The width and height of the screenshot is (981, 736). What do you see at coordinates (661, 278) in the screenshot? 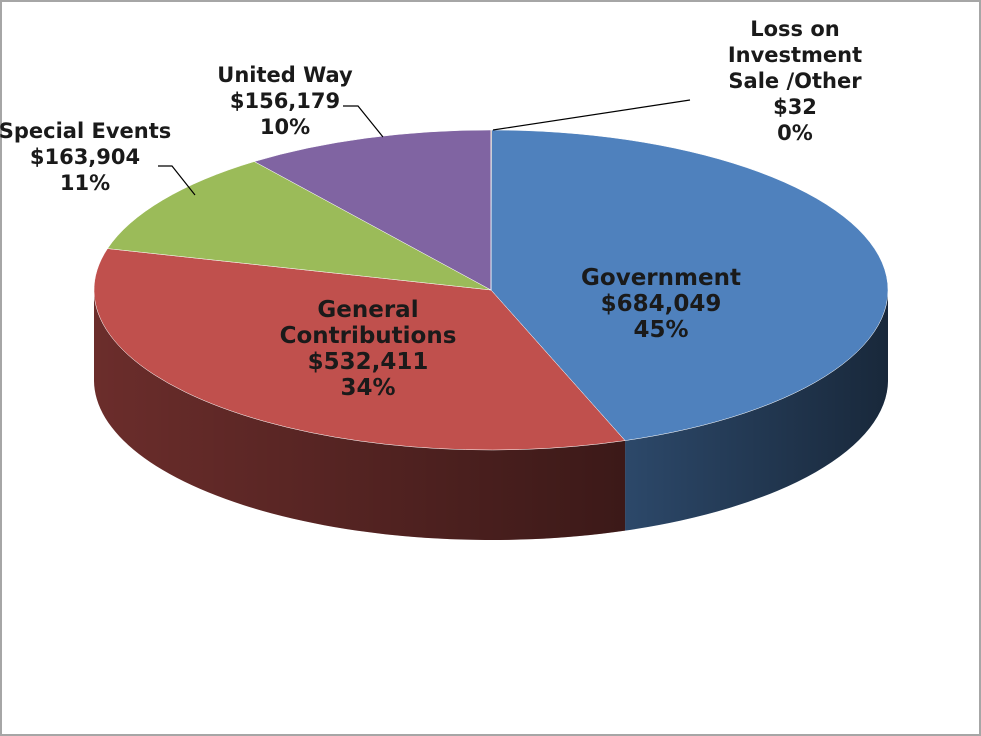
I see `label-government-name-0: Government` at bounding box center [661, 278].